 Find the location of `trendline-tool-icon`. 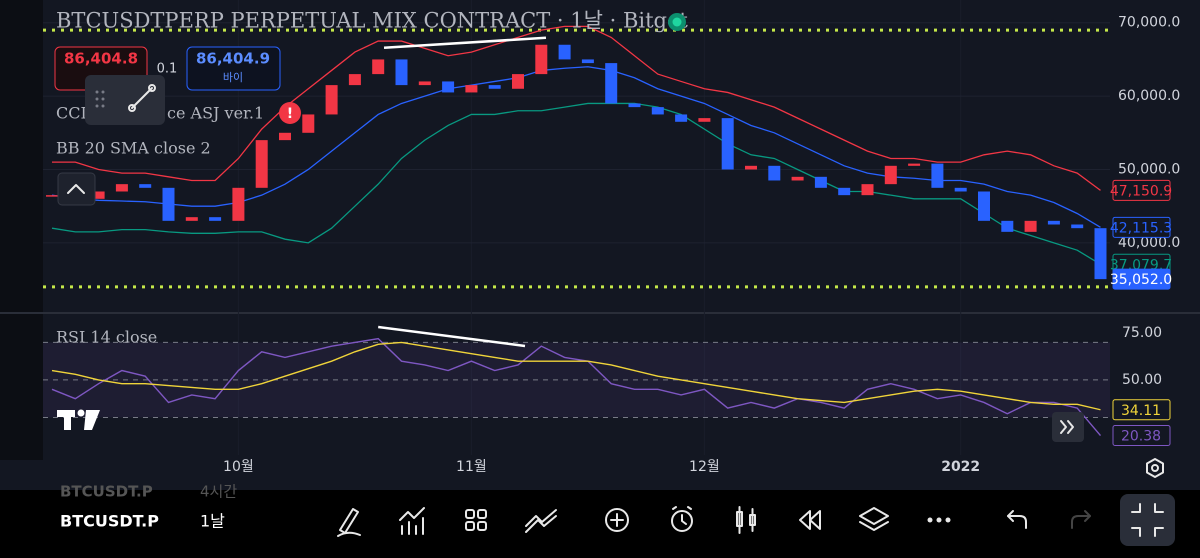

trendline-tool-icon is located at coordinates (142, 98).